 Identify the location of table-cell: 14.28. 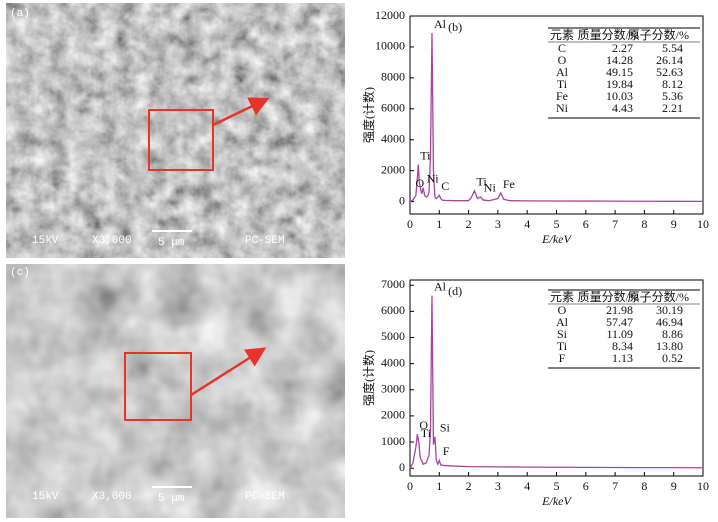
(619, 60).